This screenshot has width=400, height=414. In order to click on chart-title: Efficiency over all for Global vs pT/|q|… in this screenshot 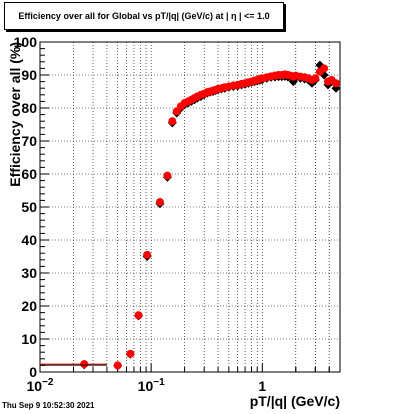, I will do `click(144, 16)`.